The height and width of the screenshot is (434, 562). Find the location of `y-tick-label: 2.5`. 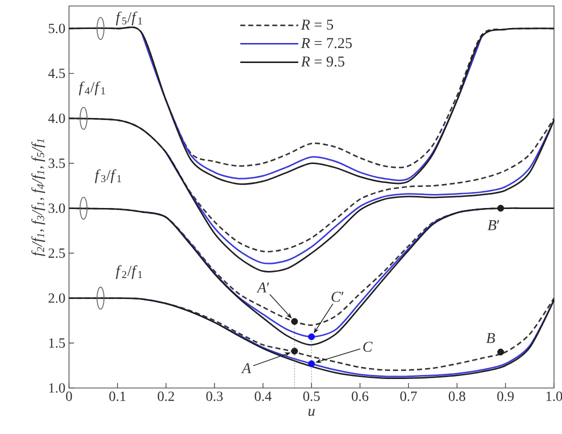

y-tick-label: 2.5 is located at coordinates (56, 253).